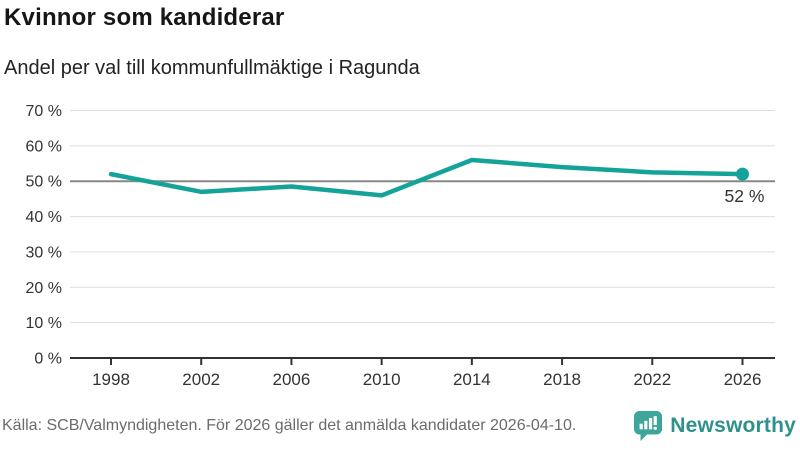  I want to click on end-point-label: 52 %, so click(745, 196).